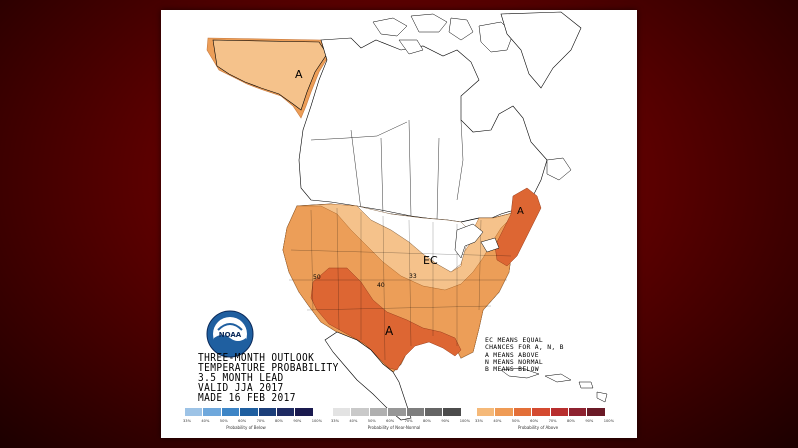  I want to click on normal-scale-tick: 90%, so click(445, 421).